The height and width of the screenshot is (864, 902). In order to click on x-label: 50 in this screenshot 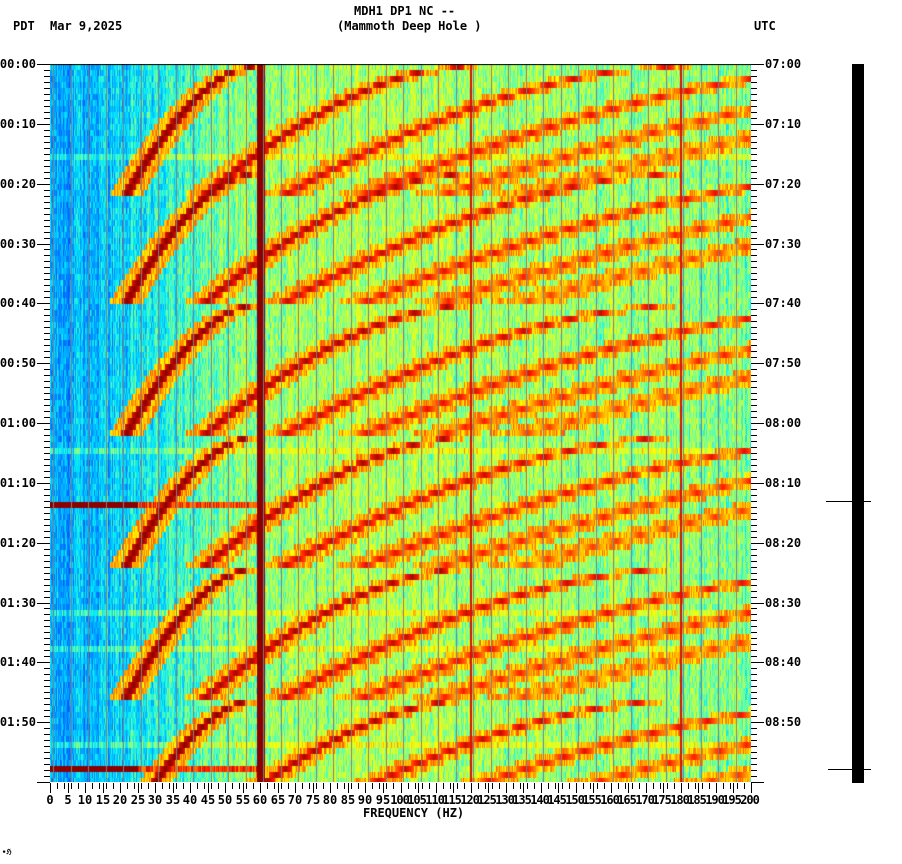, I will do `click(225, 800)`.